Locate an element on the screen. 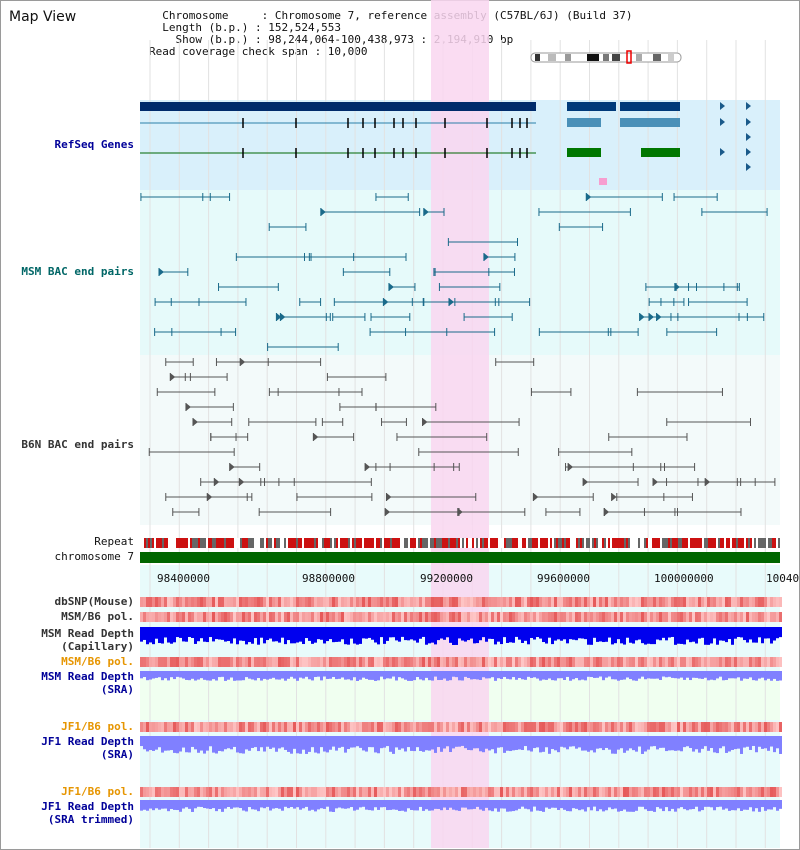 The width and height of the screenshot is (800, 850). label-msm-read-depth-cap: MSM Read Depth is located at coordinates (87, 633).